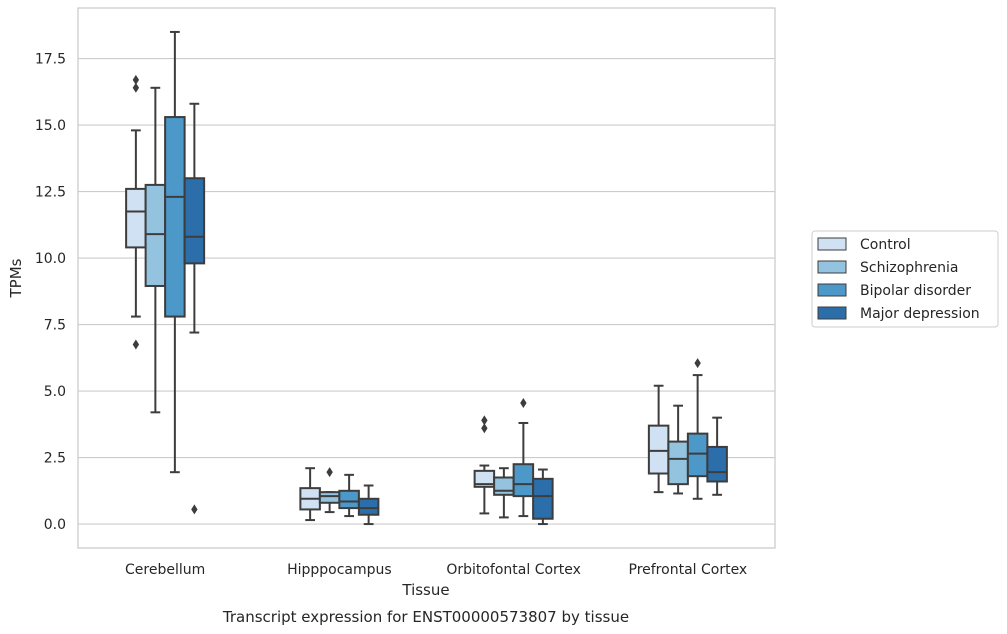 The image size is (1007, 634). What do you see at coordinates (688, 570) in the screenshot?
I see `x-tick-label: Prefrontal Cortex` at bounding box center [688, 570].